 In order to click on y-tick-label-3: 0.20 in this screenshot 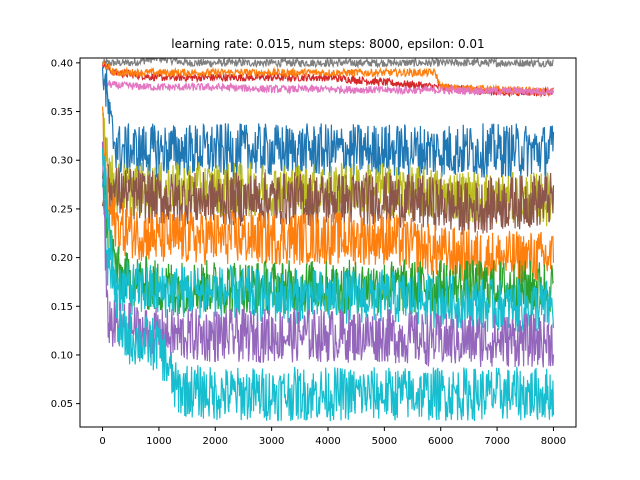, I will do `click(62, 258)`.